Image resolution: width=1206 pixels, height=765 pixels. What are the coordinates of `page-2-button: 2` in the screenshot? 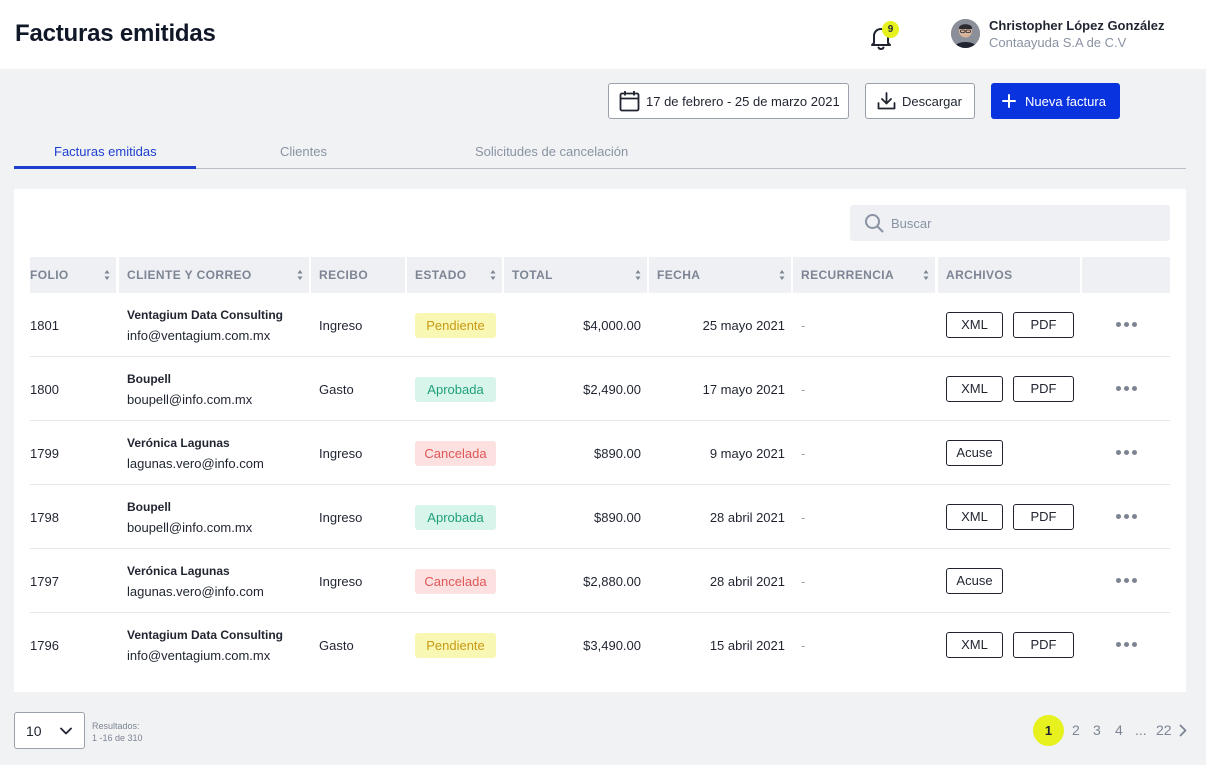 It's located at (1076, 730).